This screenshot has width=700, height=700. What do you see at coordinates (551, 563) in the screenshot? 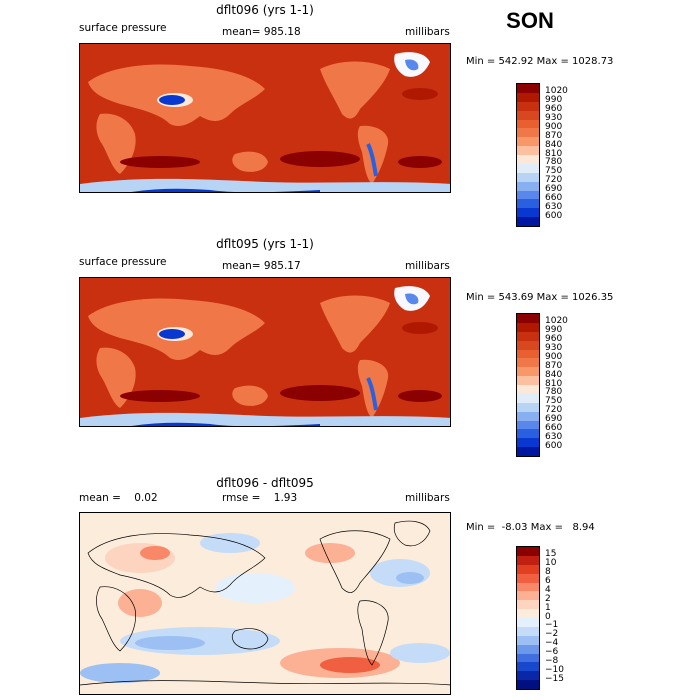
I see `colorbar-level-label: 10` at bounding box center [551, 563].